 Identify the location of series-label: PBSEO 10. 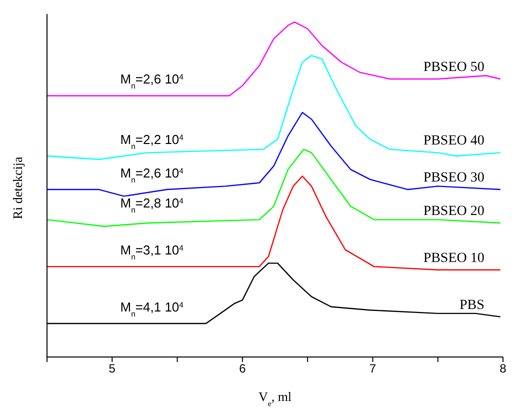
(453, 258).